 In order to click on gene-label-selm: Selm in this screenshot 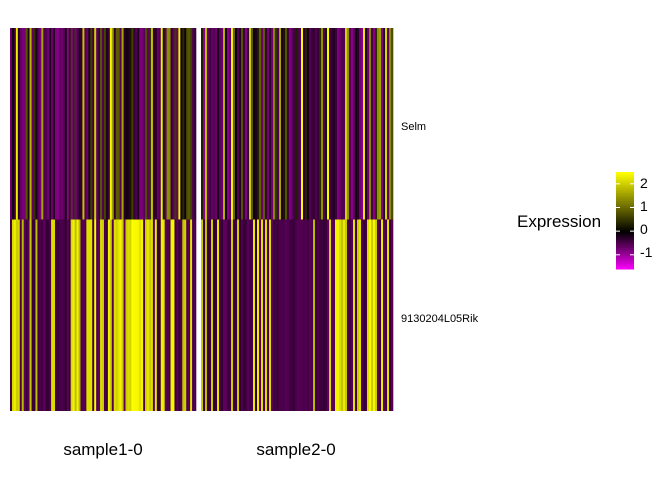, I will do `click(414, 127)`.